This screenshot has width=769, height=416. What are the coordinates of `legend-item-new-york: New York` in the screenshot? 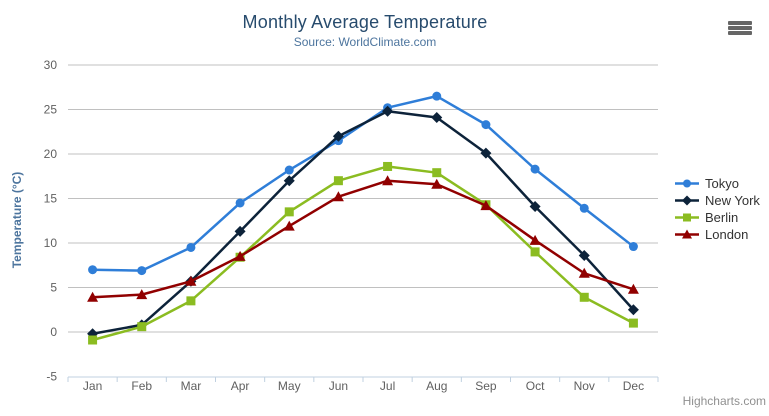 It's located at (717, 200).